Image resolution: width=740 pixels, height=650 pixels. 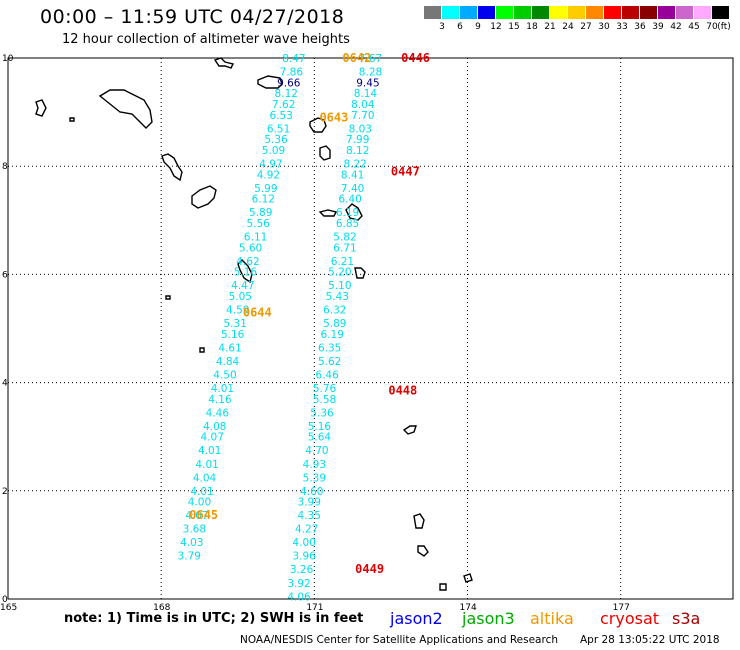 I want to click on wave-height-label: 4.47, so click(x=242, y=286).